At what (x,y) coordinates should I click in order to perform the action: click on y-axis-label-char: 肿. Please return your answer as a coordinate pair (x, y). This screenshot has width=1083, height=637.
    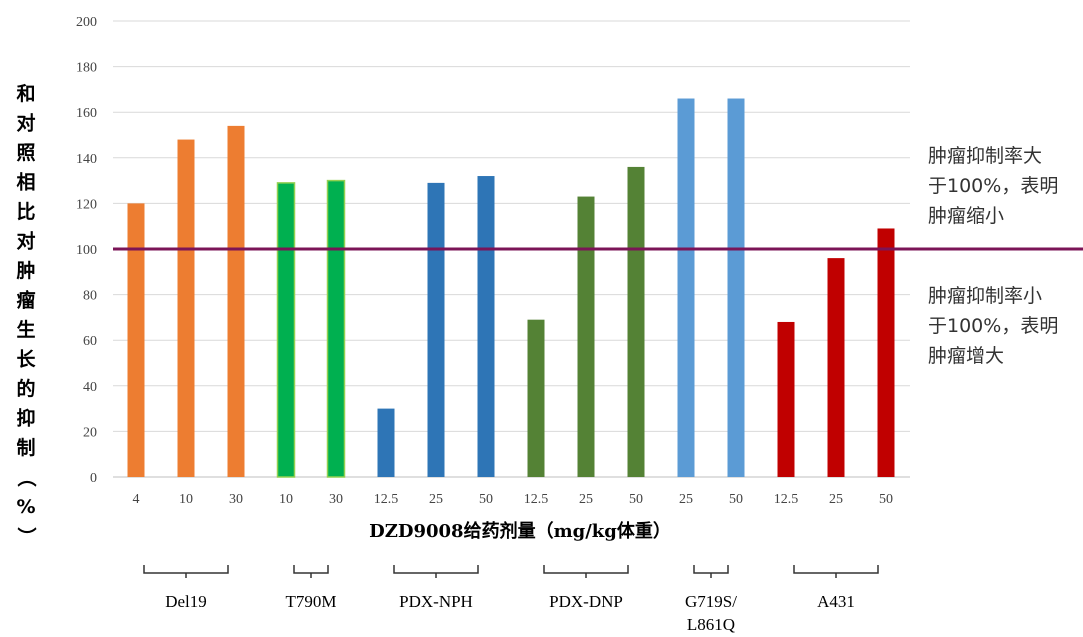
    Looking at the image, I should click on (25, 270).